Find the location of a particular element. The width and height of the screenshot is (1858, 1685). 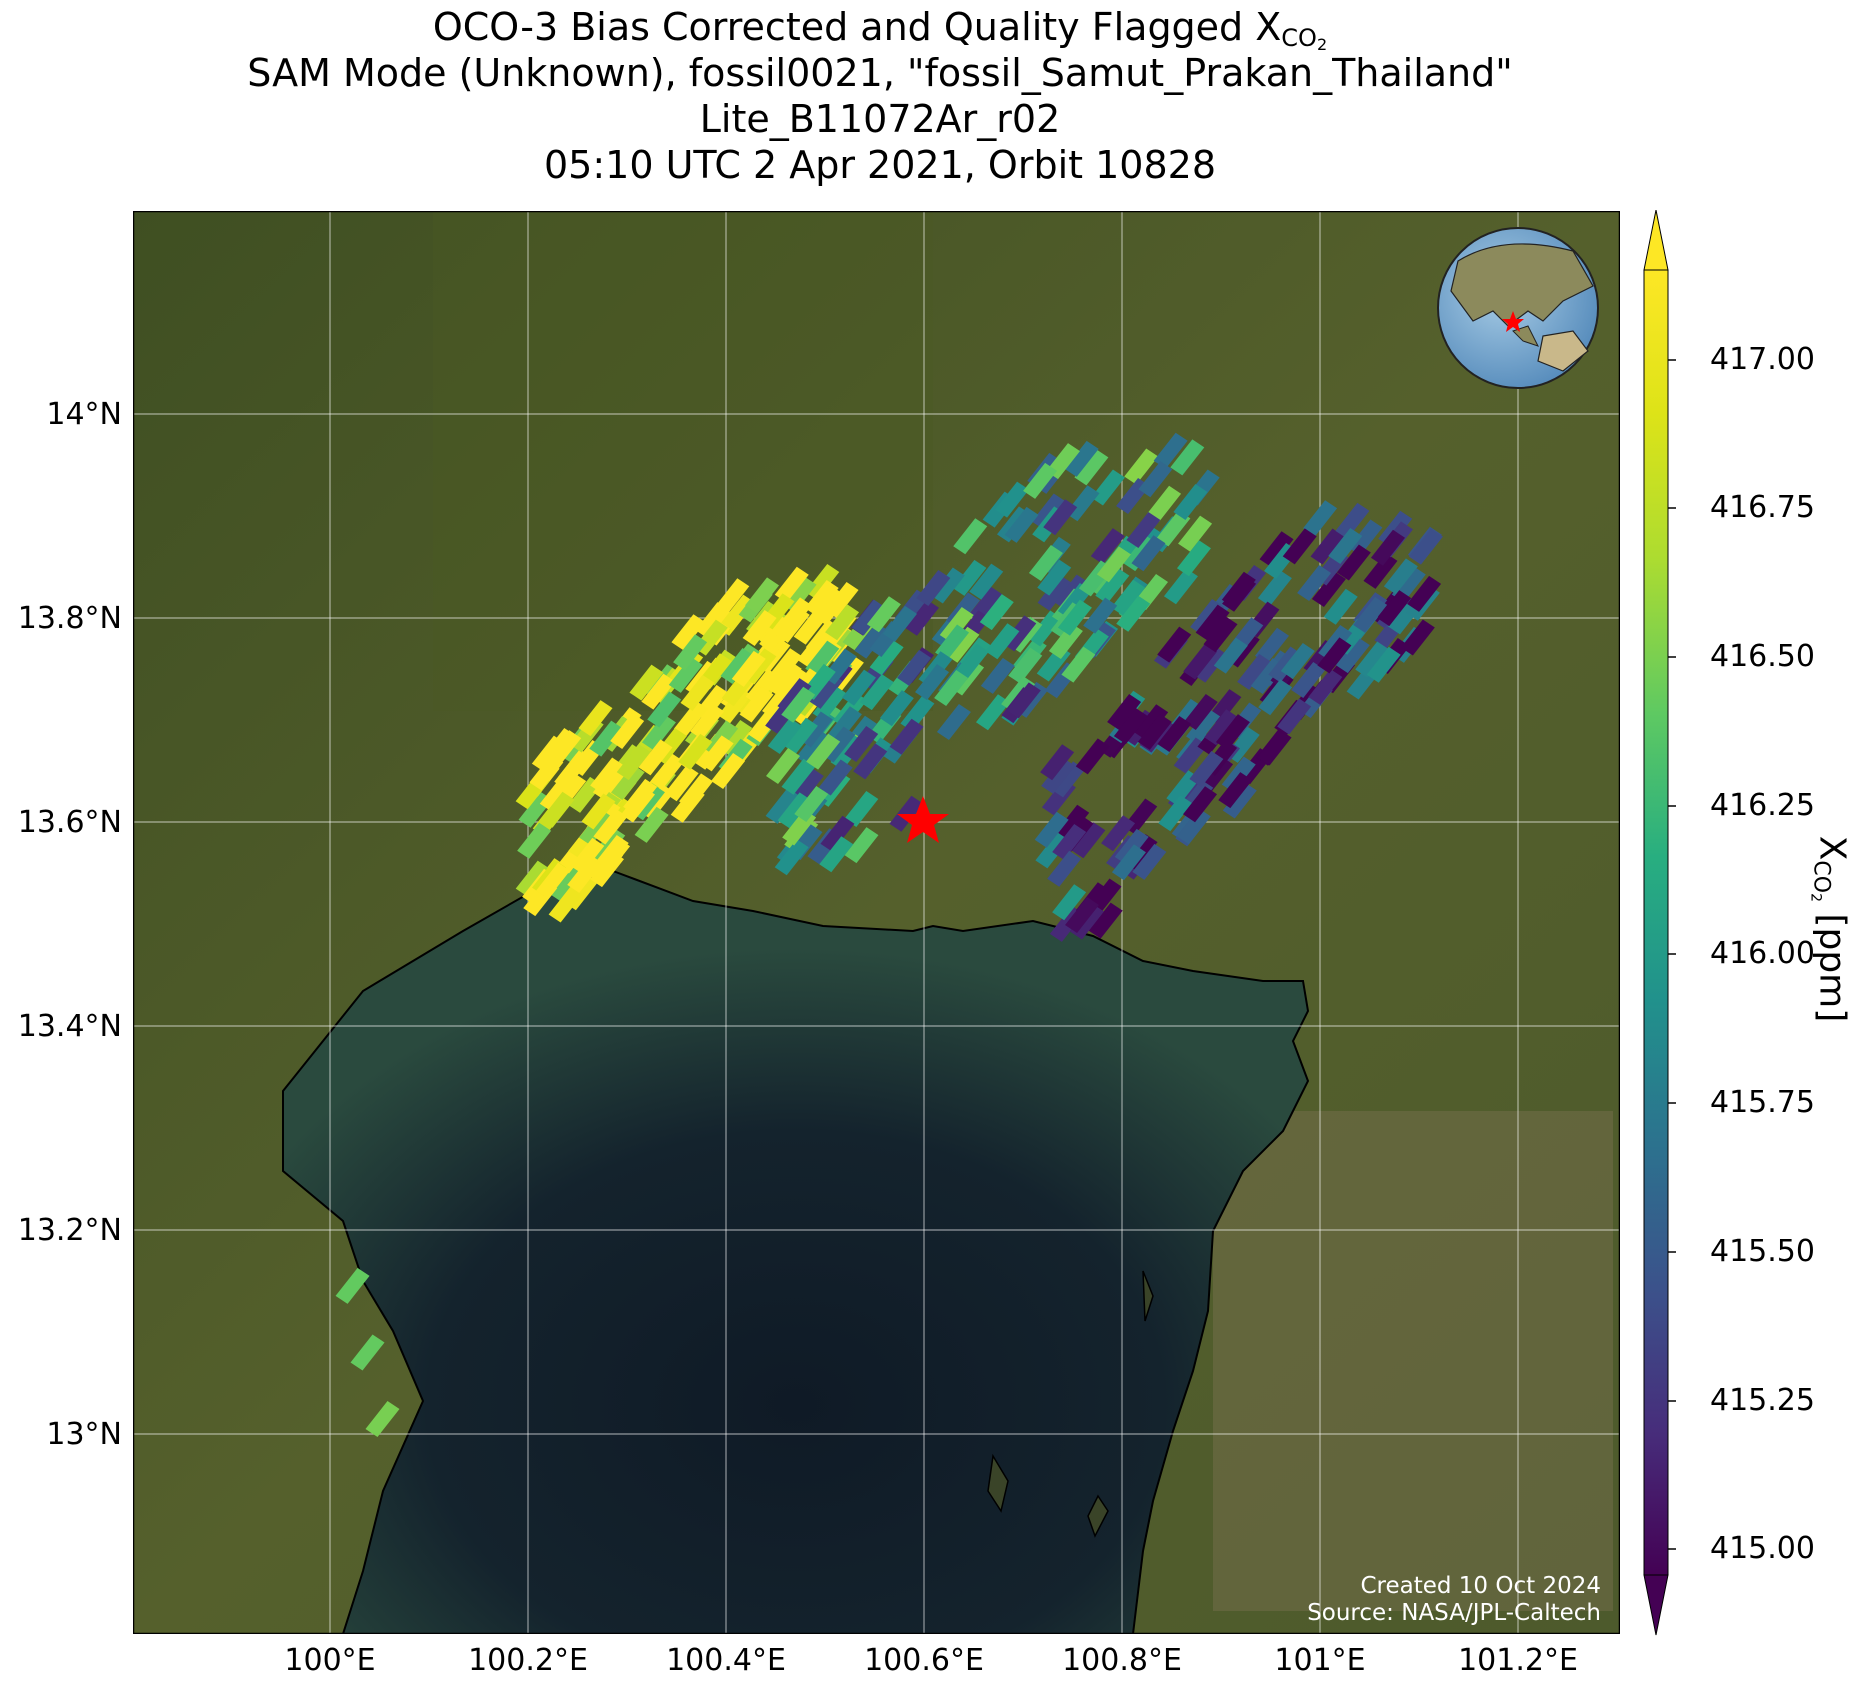

title-line-3: Lite_B11072Ar_r02 is located at coordinates (880, 119).